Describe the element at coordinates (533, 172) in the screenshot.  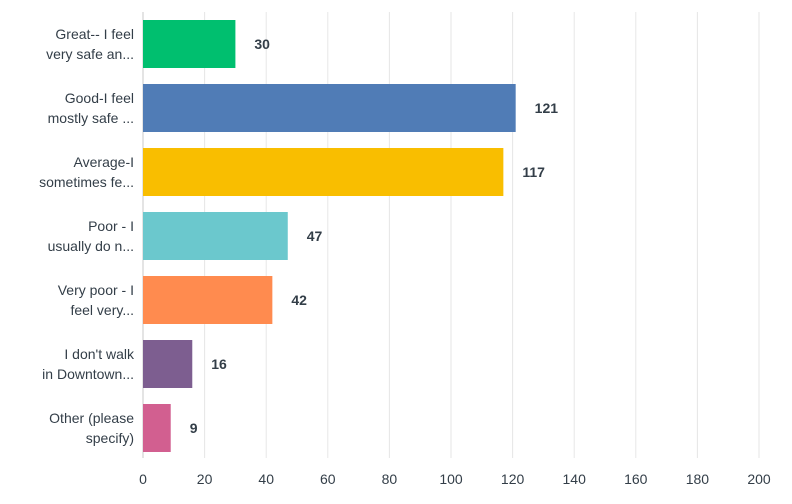
I see `data-label: 117` at that location.